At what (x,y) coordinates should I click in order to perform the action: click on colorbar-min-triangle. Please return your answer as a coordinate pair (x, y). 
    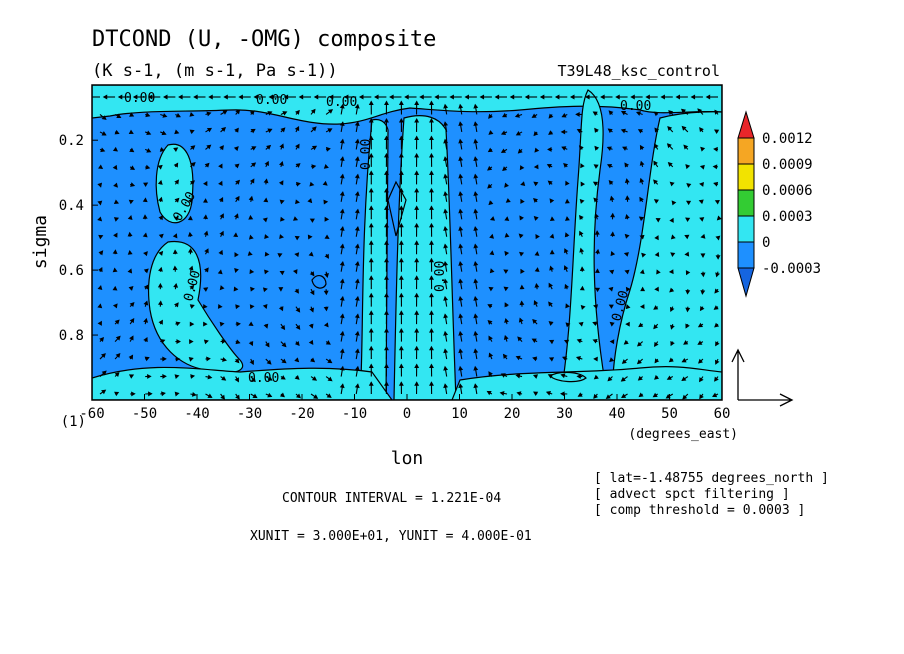
    Looking at the image, I should click on (746, 282).